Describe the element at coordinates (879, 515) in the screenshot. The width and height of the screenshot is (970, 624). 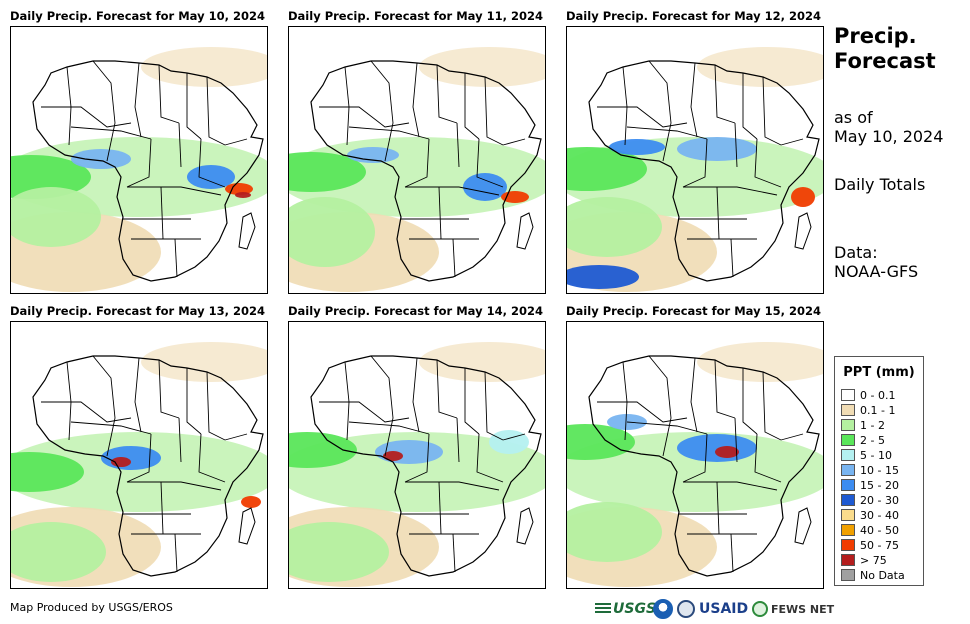
I see `legend-label: 30 - 40` at that location.